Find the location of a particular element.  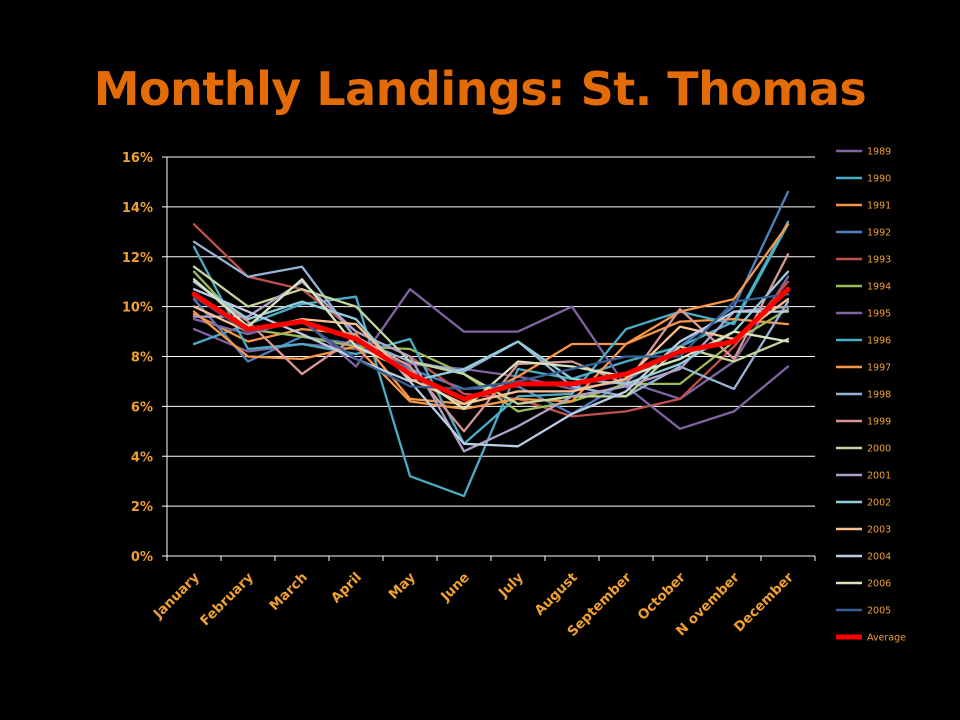

legend-label: 1999 is located at coordinates (879, 422).